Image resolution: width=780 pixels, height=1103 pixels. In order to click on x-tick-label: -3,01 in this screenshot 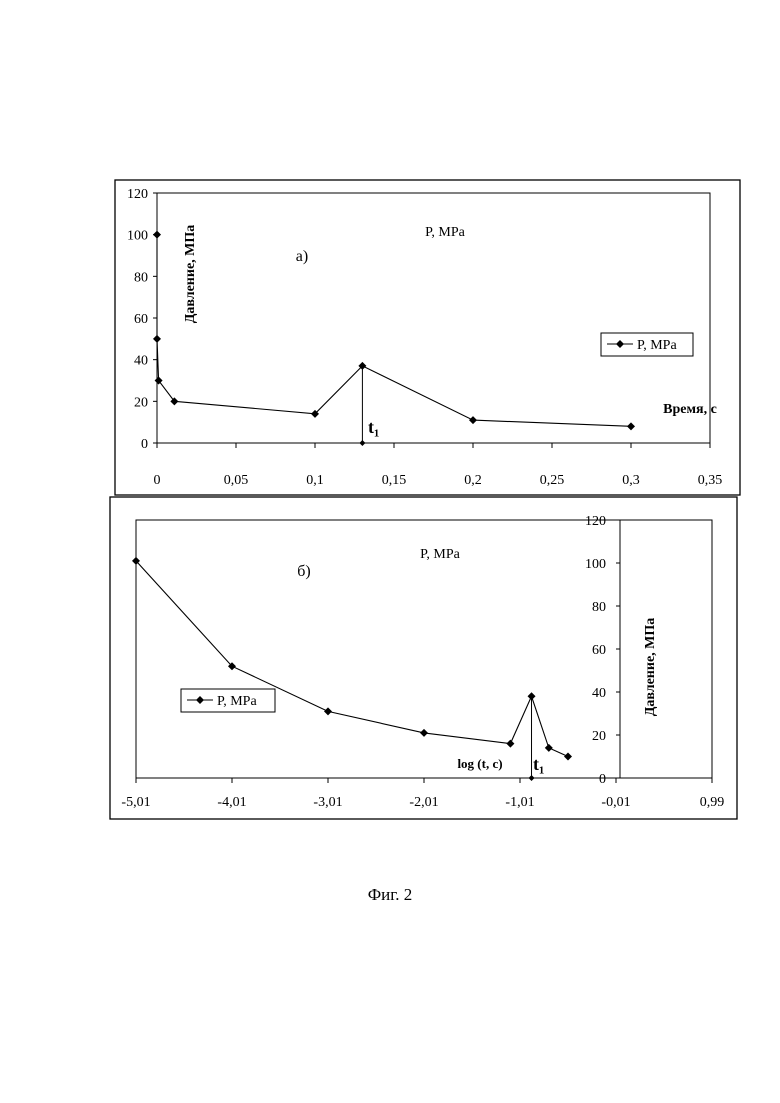, I will do `click(327, 802)`.